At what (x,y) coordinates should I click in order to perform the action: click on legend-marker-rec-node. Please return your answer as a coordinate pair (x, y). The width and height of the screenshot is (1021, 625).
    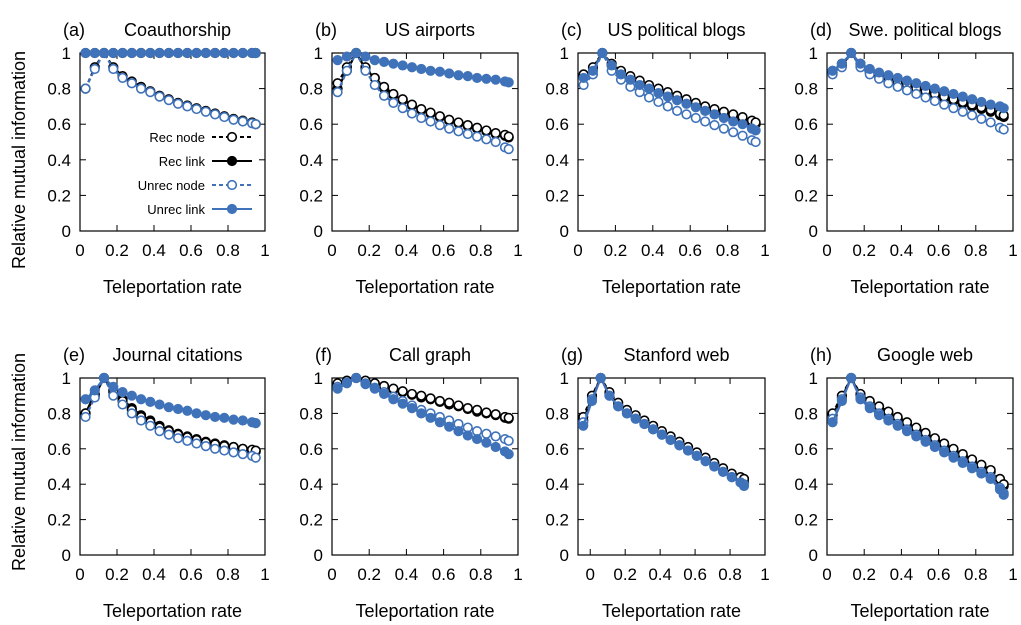
    Looking at the image, I should click on (232, 137).